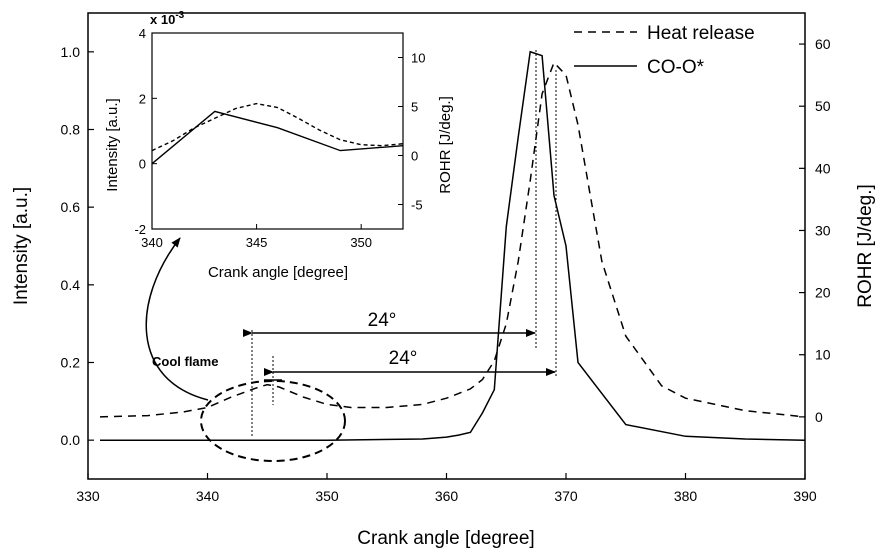 This screenshot has height=553, width=882. I want to click on main-y-tick-label: 0.0, so click(71, 440).